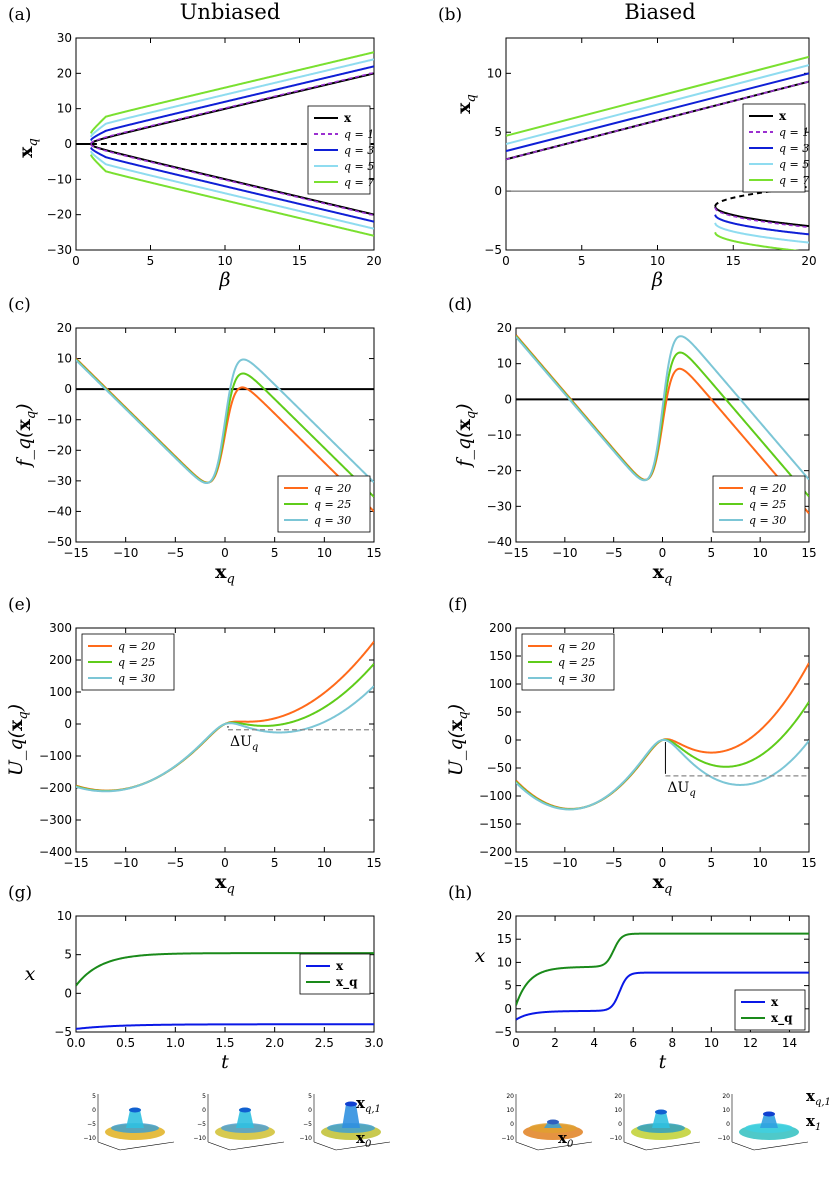 The height and width of the screenshot is (1186, 831). I want to click on series-q1, so click(232, 180).